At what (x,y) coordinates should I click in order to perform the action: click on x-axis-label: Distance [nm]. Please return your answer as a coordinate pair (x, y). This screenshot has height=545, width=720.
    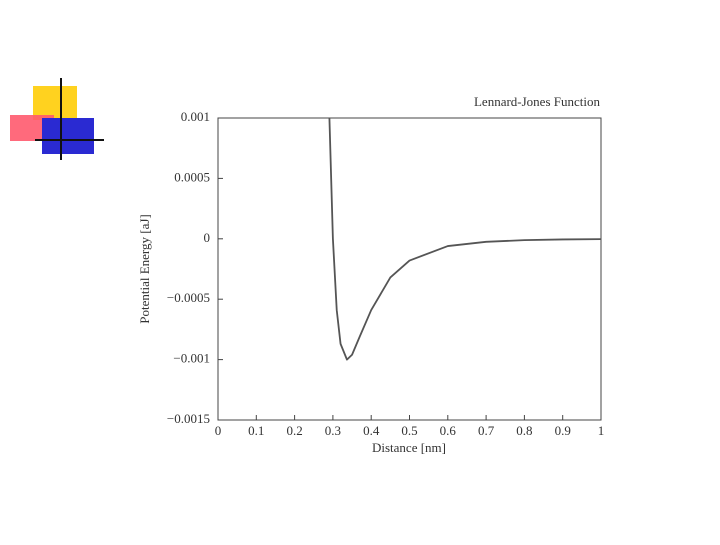
    Looking at the image, I should click on (409, 447).